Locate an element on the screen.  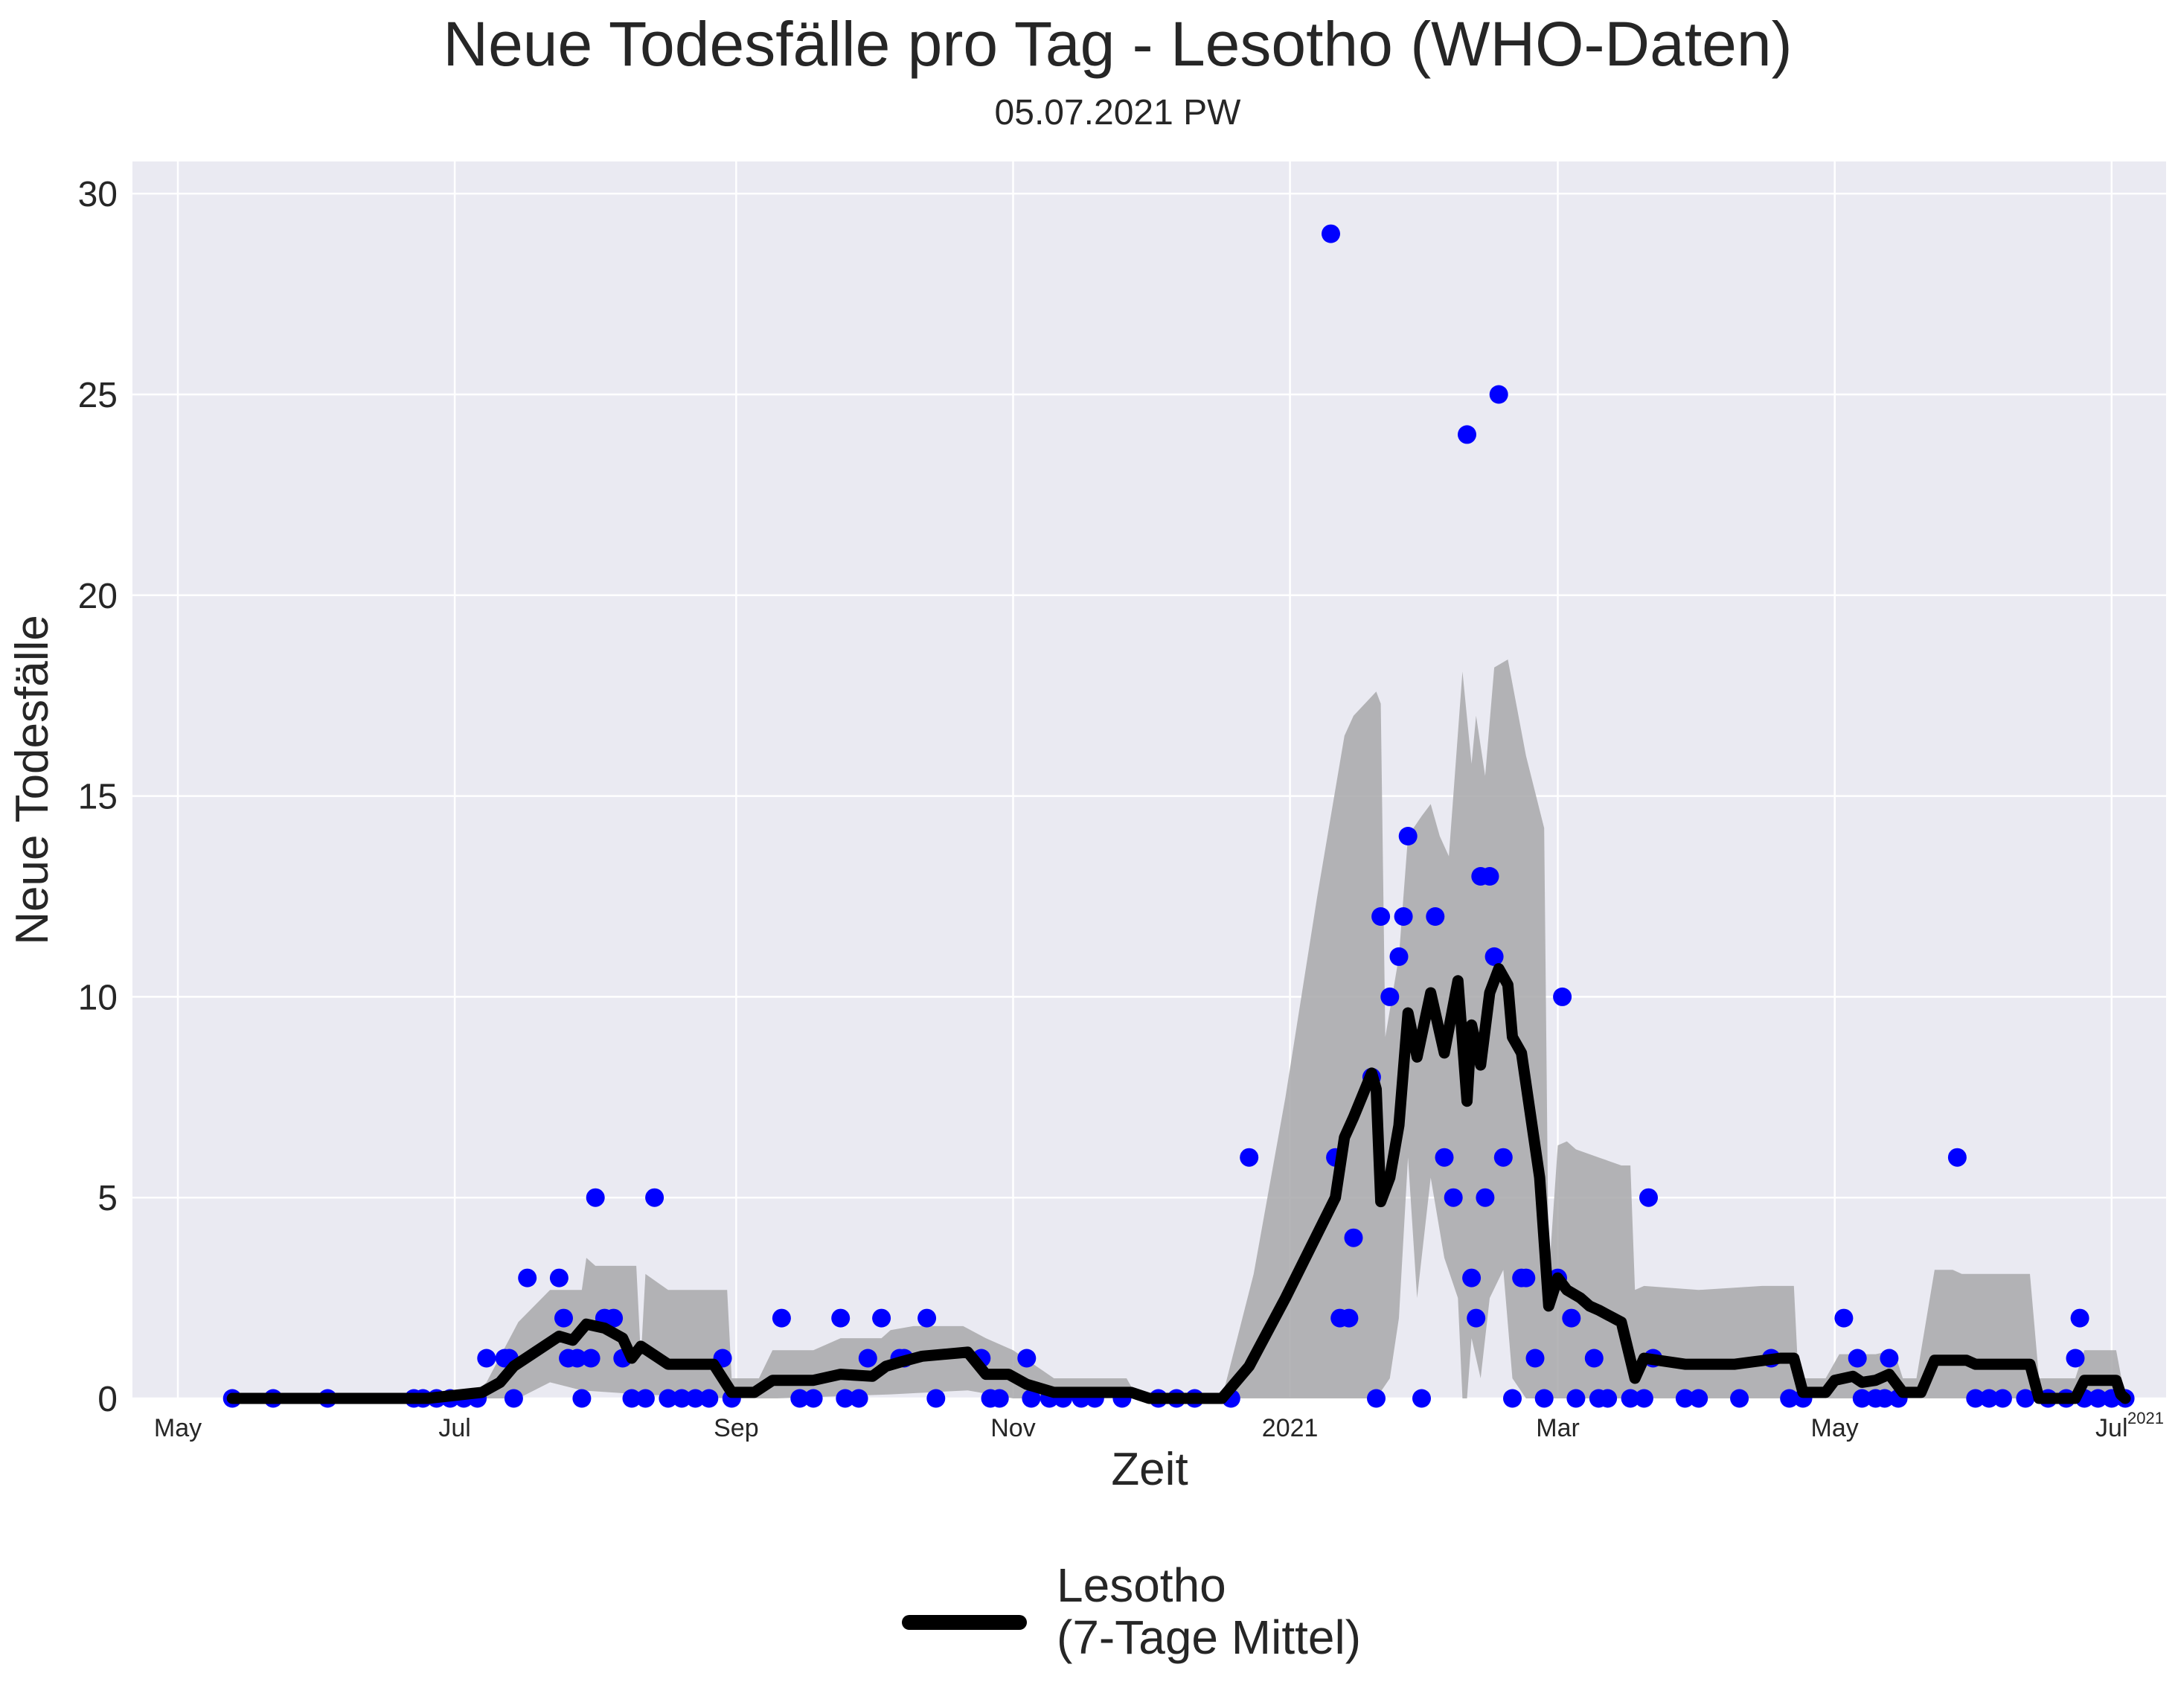
y-tick-label: 30 is located at coordinates (98, 195).